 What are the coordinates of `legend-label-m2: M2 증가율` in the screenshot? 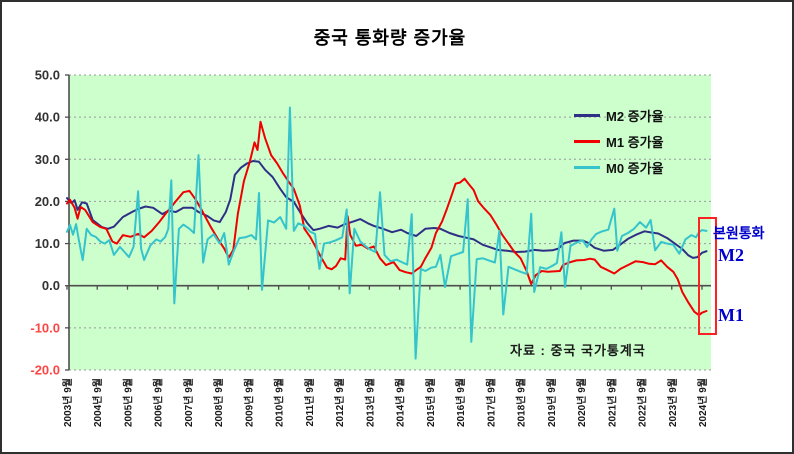 It's located at (635, 116).